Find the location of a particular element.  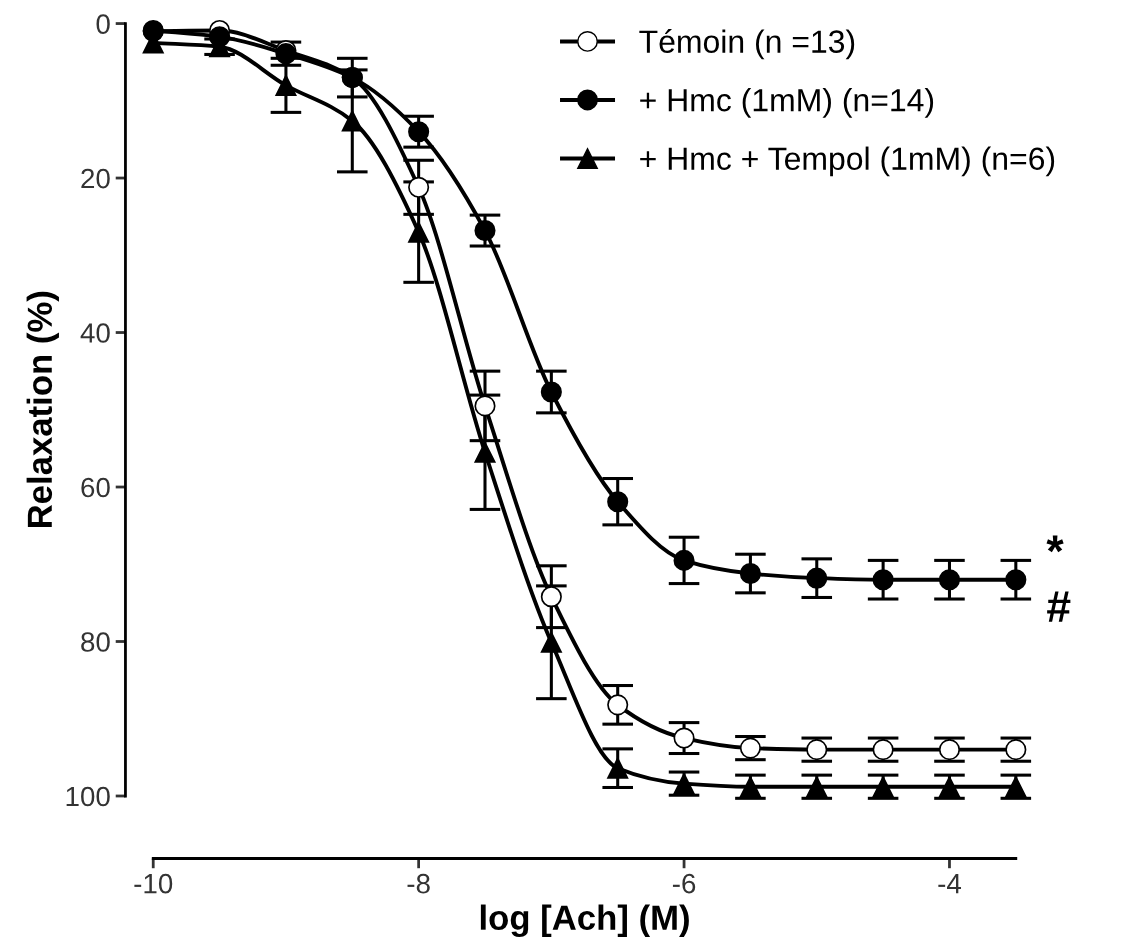

x-tick-label: -6 is located at coordinates (684, 883).